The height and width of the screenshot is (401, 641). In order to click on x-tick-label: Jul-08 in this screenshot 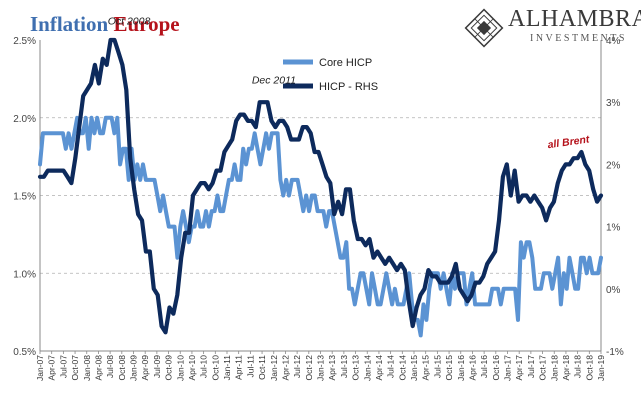, I will do `click(110, 366)`.